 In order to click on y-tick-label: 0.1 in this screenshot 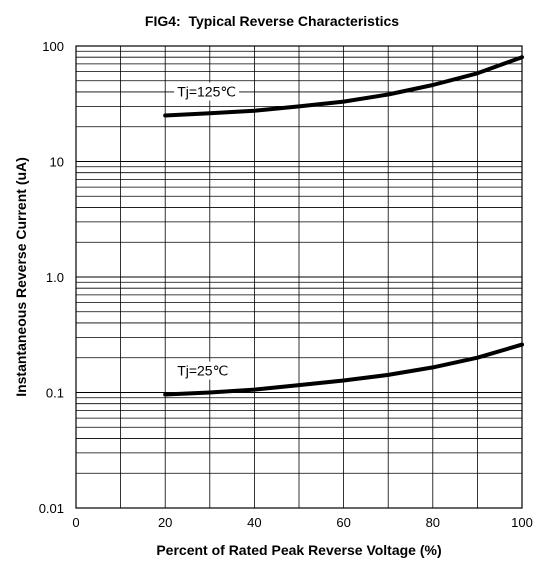, I will do `click(55, 393)`.